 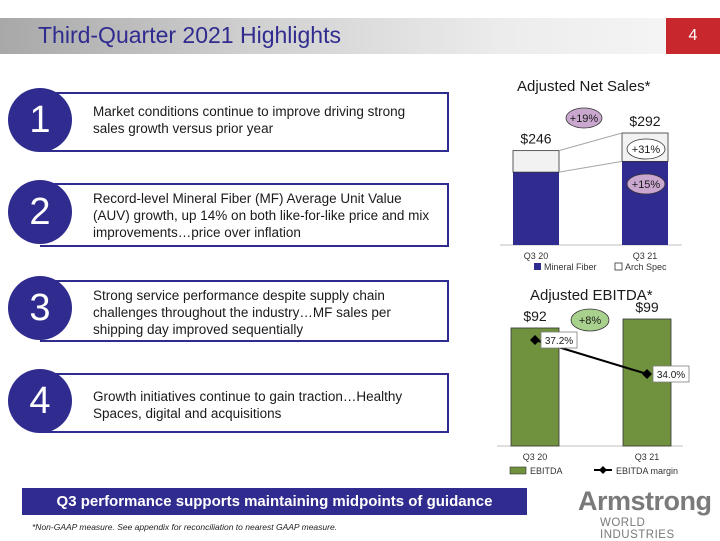 I want to click on highlight-number-4: 4, so click(x=40, y=401).